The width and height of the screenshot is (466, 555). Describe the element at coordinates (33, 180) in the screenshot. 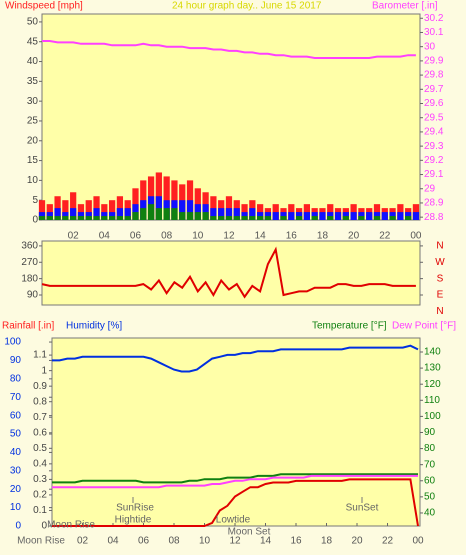

I see `y-tick-label: 10` at that location.